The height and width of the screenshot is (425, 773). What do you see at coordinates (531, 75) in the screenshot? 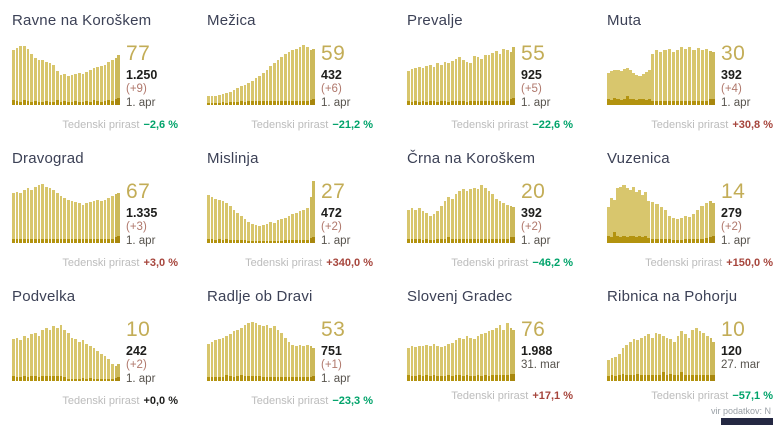
I see `total-cases-number: 925` at bounding box center [531, 75].